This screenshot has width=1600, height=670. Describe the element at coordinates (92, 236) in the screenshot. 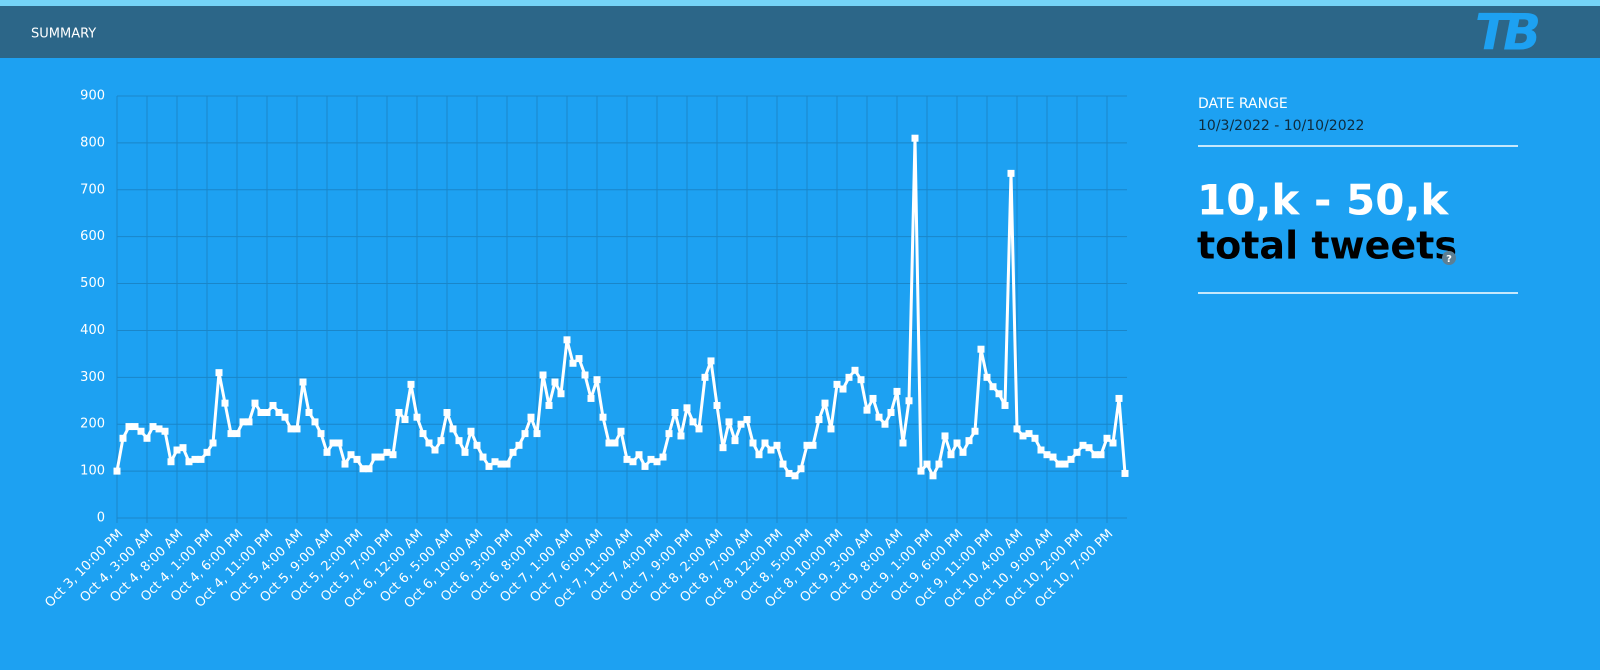

I see `y-tick-label: 600` at that location.